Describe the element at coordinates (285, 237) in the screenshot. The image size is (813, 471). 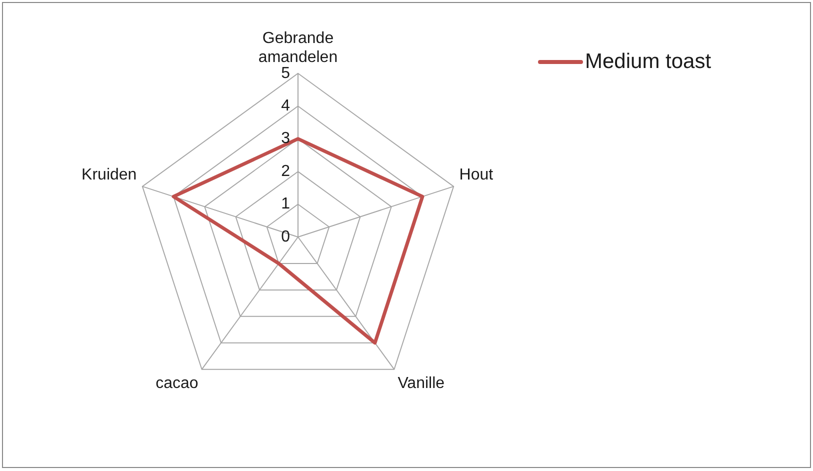
I see `y-tick-label: 0` at that location.